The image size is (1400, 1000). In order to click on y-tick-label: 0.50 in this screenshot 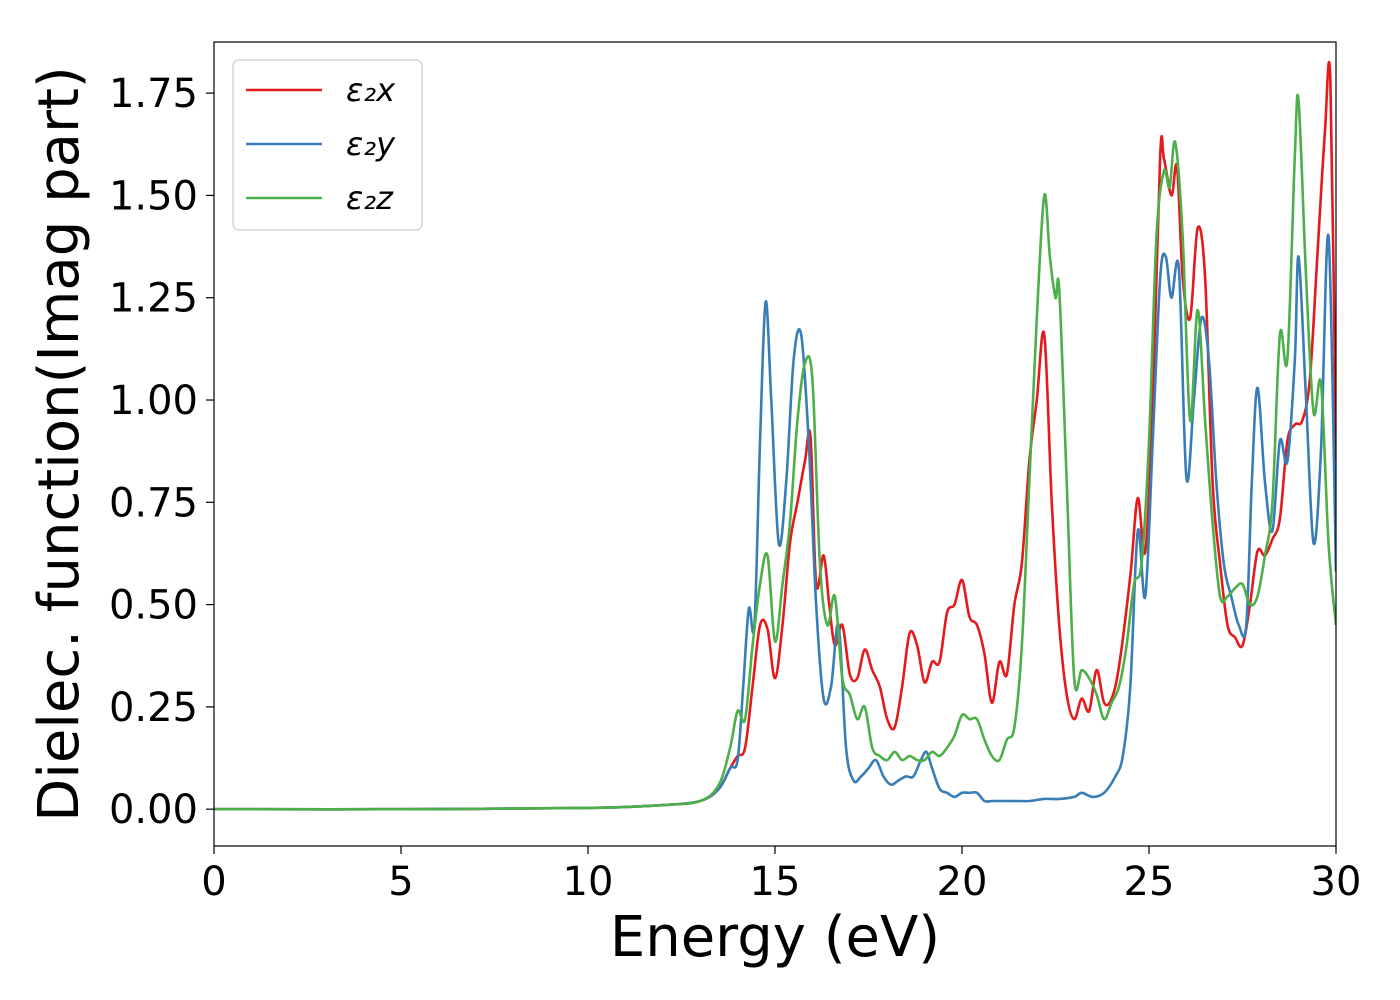, I will do `click(153, 606)`.